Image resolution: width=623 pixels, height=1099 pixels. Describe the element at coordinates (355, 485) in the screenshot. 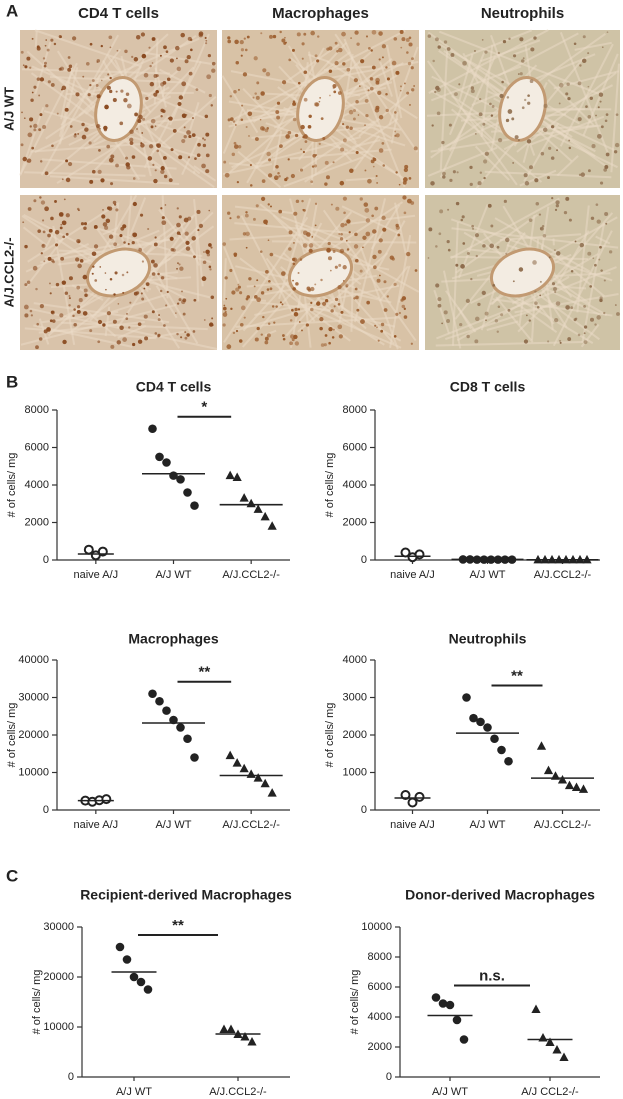

I see `y-tick-label: 4000` at that location.